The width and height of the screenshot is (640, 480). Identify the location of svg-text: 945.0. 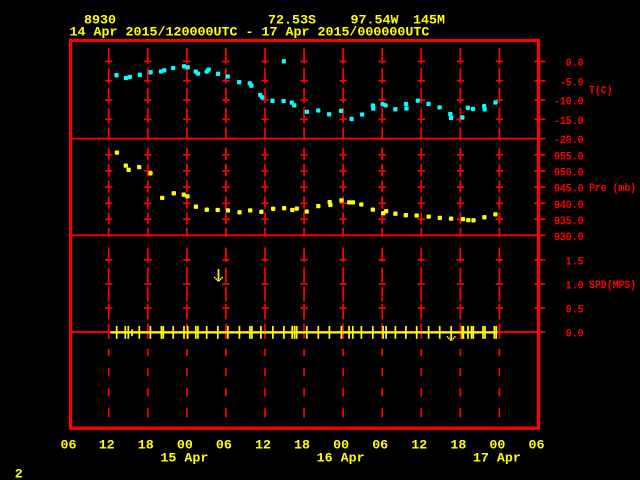
(569, 190).